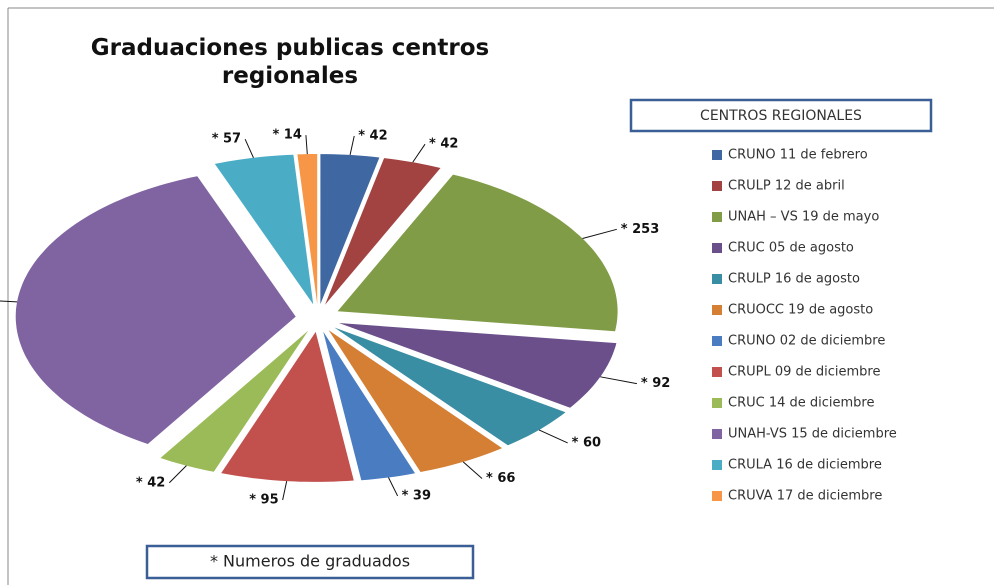 This screenshot has width=994, height=585. Describe the element at coordinates (500, 478) in the screenshot. I see `value-label: * 66` at that location.